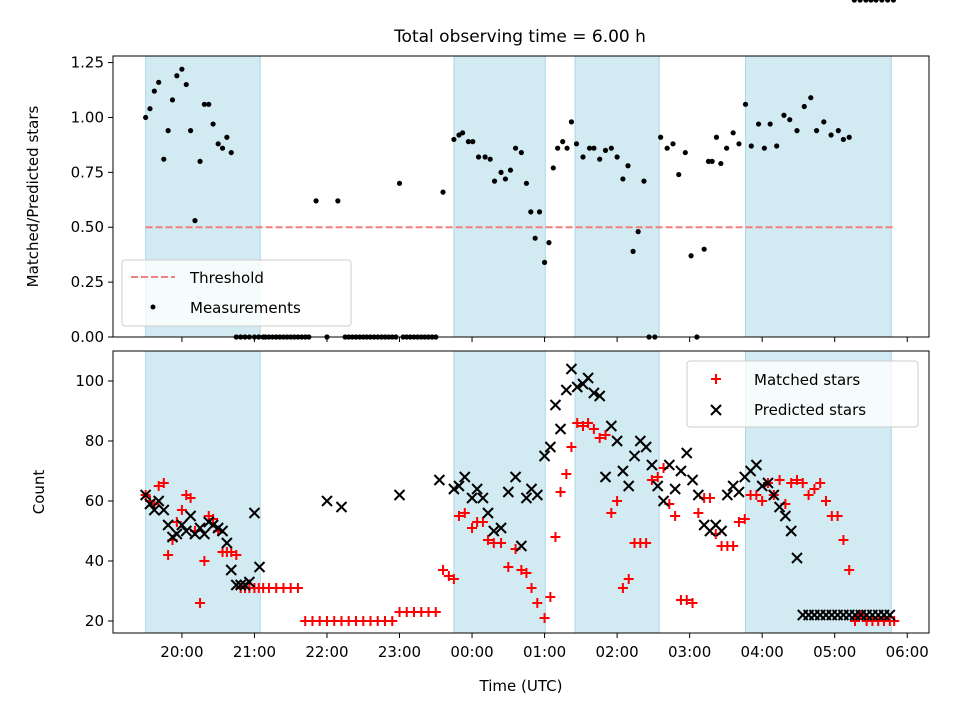 The height and width of the screenshot is (720, 960). What do you see at coordinates (762, 652) in the screenshot?
I see `x-tick-label: 04:00` at bounding box center [762, 652].